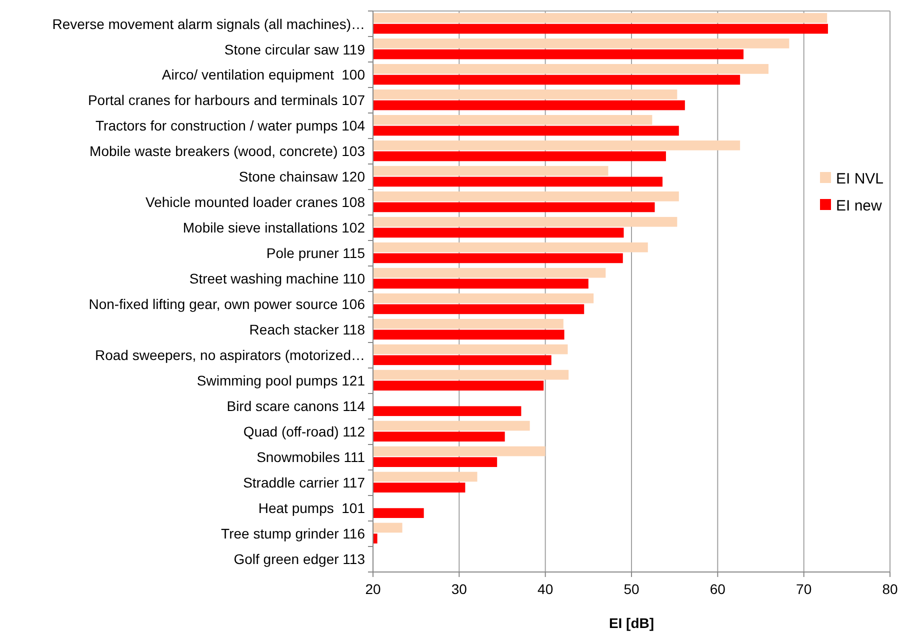  What do you see at coordinates (228, 151) in the screenshot?
I see `y-tick-label: Mobile waste breakers (wood, concrete) 103` at bounding box center [228, 151].